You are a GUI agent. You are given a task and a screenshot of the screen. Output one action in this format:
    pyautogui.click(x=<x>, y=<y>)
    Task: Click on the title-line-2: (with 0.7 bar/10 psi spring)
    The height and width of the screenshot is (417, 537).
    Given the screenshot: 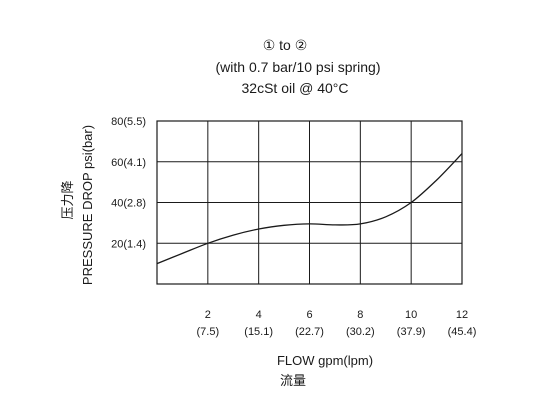 What is the action you would take?
    pyautogui.click(x=298, y=67)
    